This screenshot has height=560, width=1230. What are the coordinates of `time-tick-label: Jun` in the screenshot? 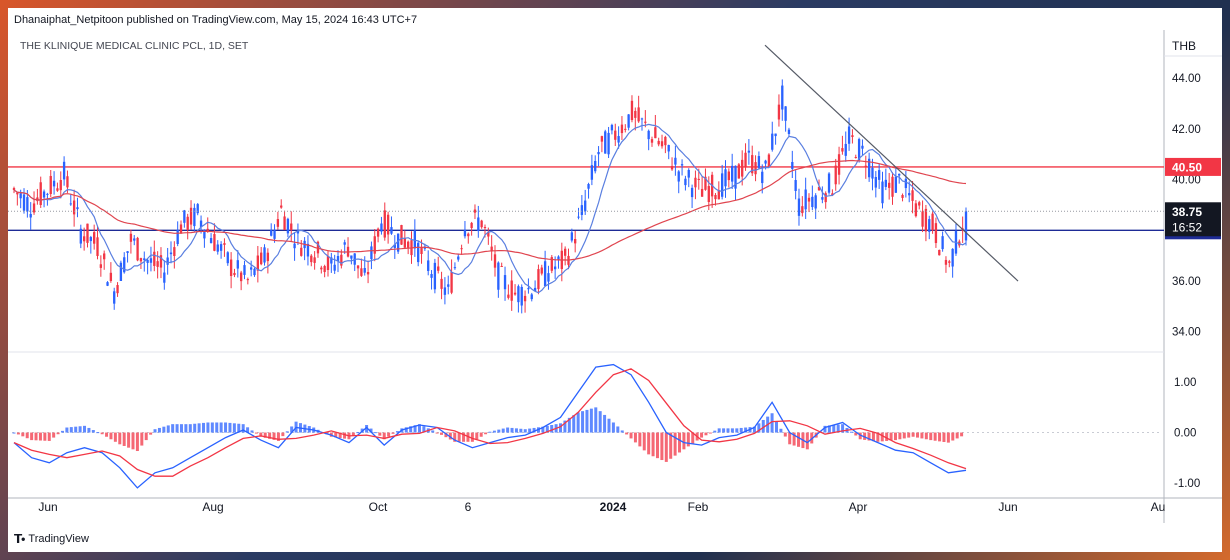 It's located at (1007, 507).